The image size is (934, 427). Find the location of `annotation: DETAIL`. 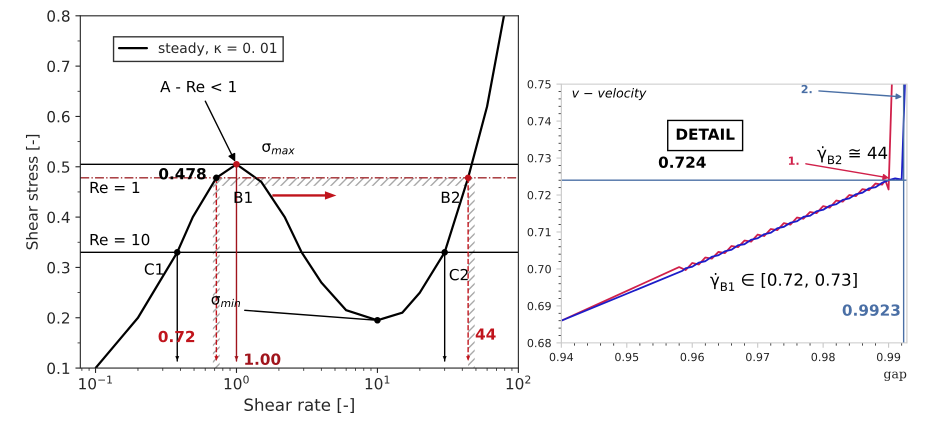

annotation: DETAIL is located at coordinates (705, 134).